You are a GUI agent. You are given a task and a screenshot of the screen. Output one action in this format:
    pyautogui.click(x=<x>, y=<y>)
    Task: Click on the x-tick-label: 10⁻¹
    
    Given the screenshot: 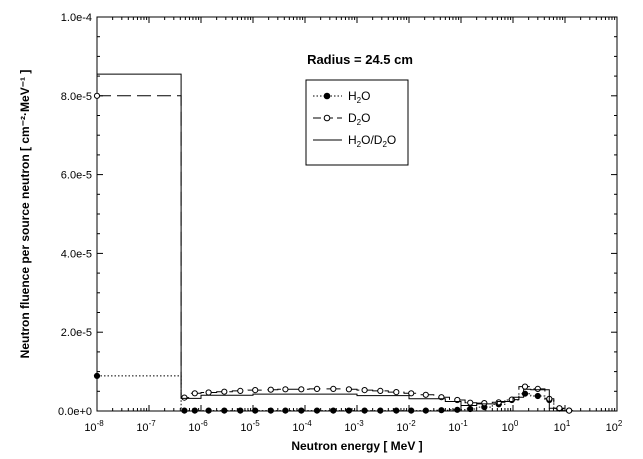 What is the action you would take?
    pyautogui.click(x=458, y=426)
    